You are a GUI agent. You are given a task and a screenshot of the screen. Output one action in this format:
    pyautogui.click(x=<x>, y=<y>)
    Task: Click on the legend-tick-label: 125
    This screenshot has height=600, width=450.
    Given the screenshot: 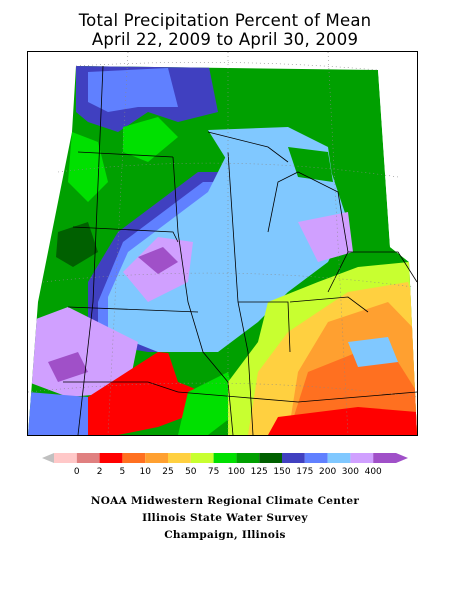 What is the action you would take?
    pyautogui.click(x=259, y=472)
    